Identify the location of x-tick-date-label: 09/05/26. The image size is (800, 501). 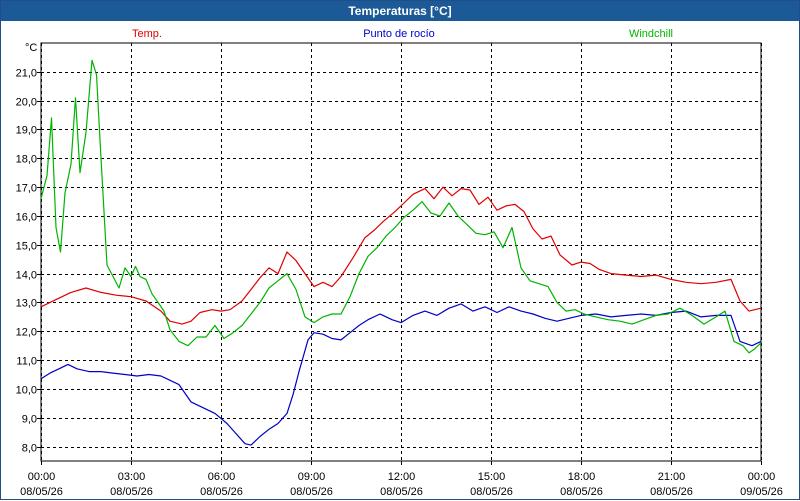
(761, 492).